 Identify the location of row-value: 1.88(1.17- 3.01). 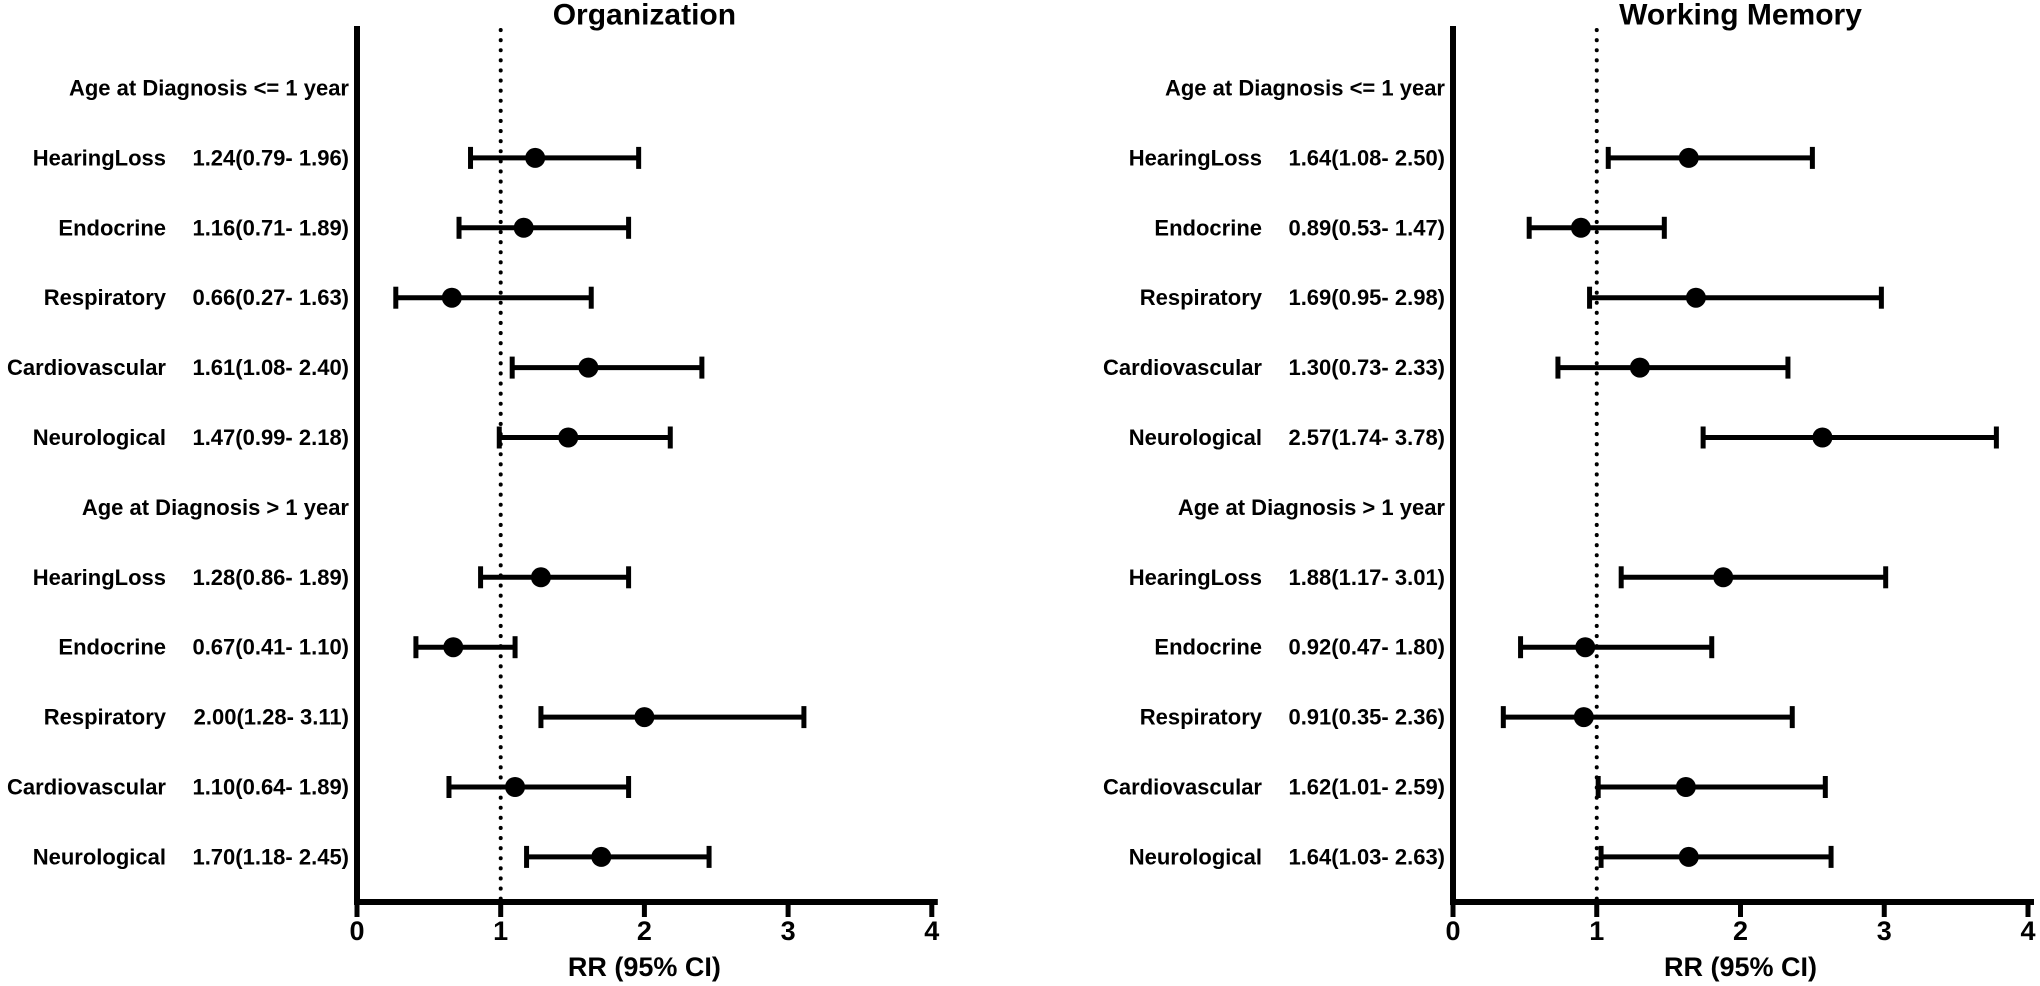
(1366, 577).